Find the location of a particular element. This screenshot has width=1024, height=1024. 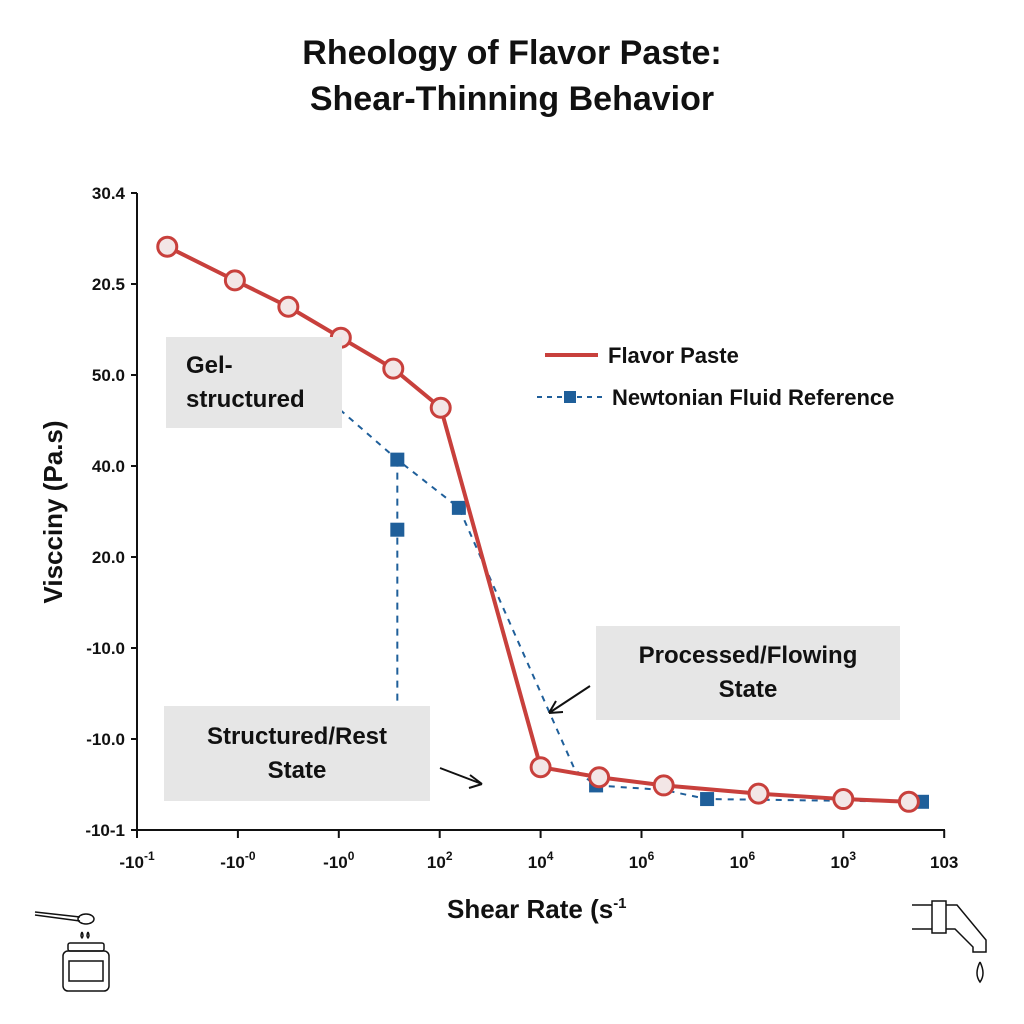

chart-title-line1: Rheology of Flavor Paste: is located at coordinates (512, 53).